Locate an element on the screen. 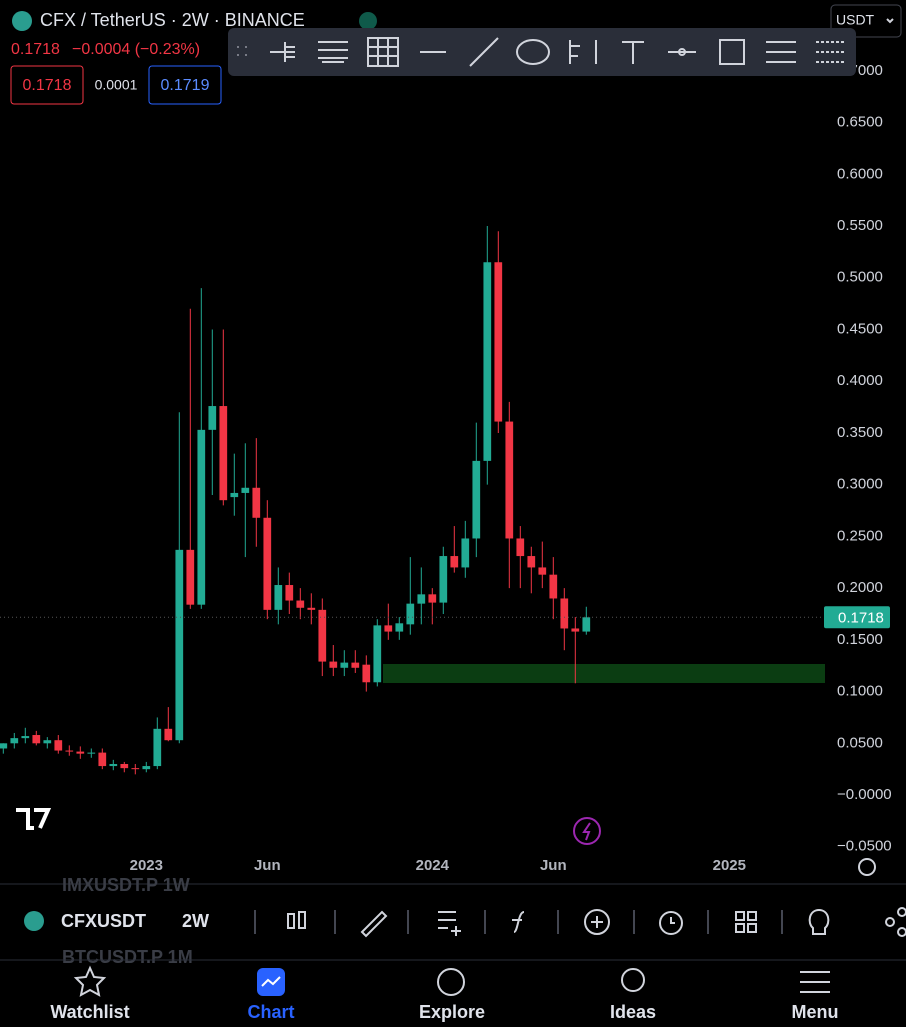 Image resolution: width=906 pixels, height=1027 pixels. lightning is located at coordinates (586, 831).